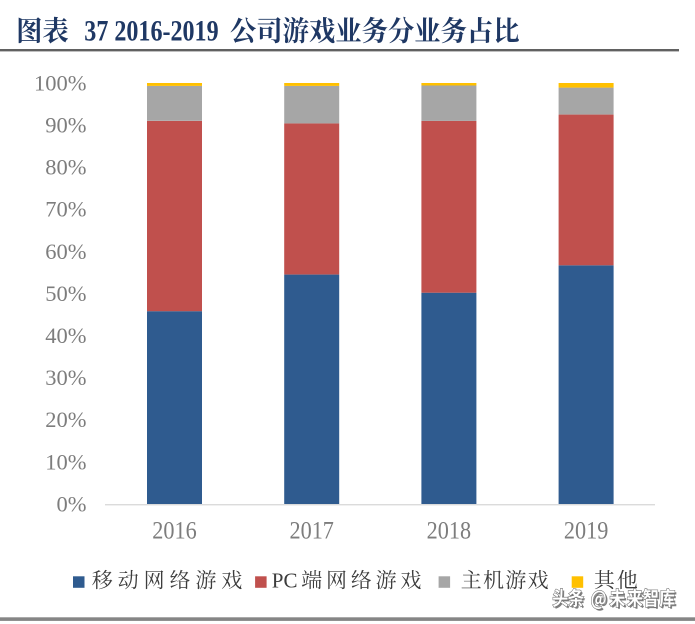  Describe the element at coordinates (65, 377) in the screenshot. I see `svg-text: 30%` at that location.